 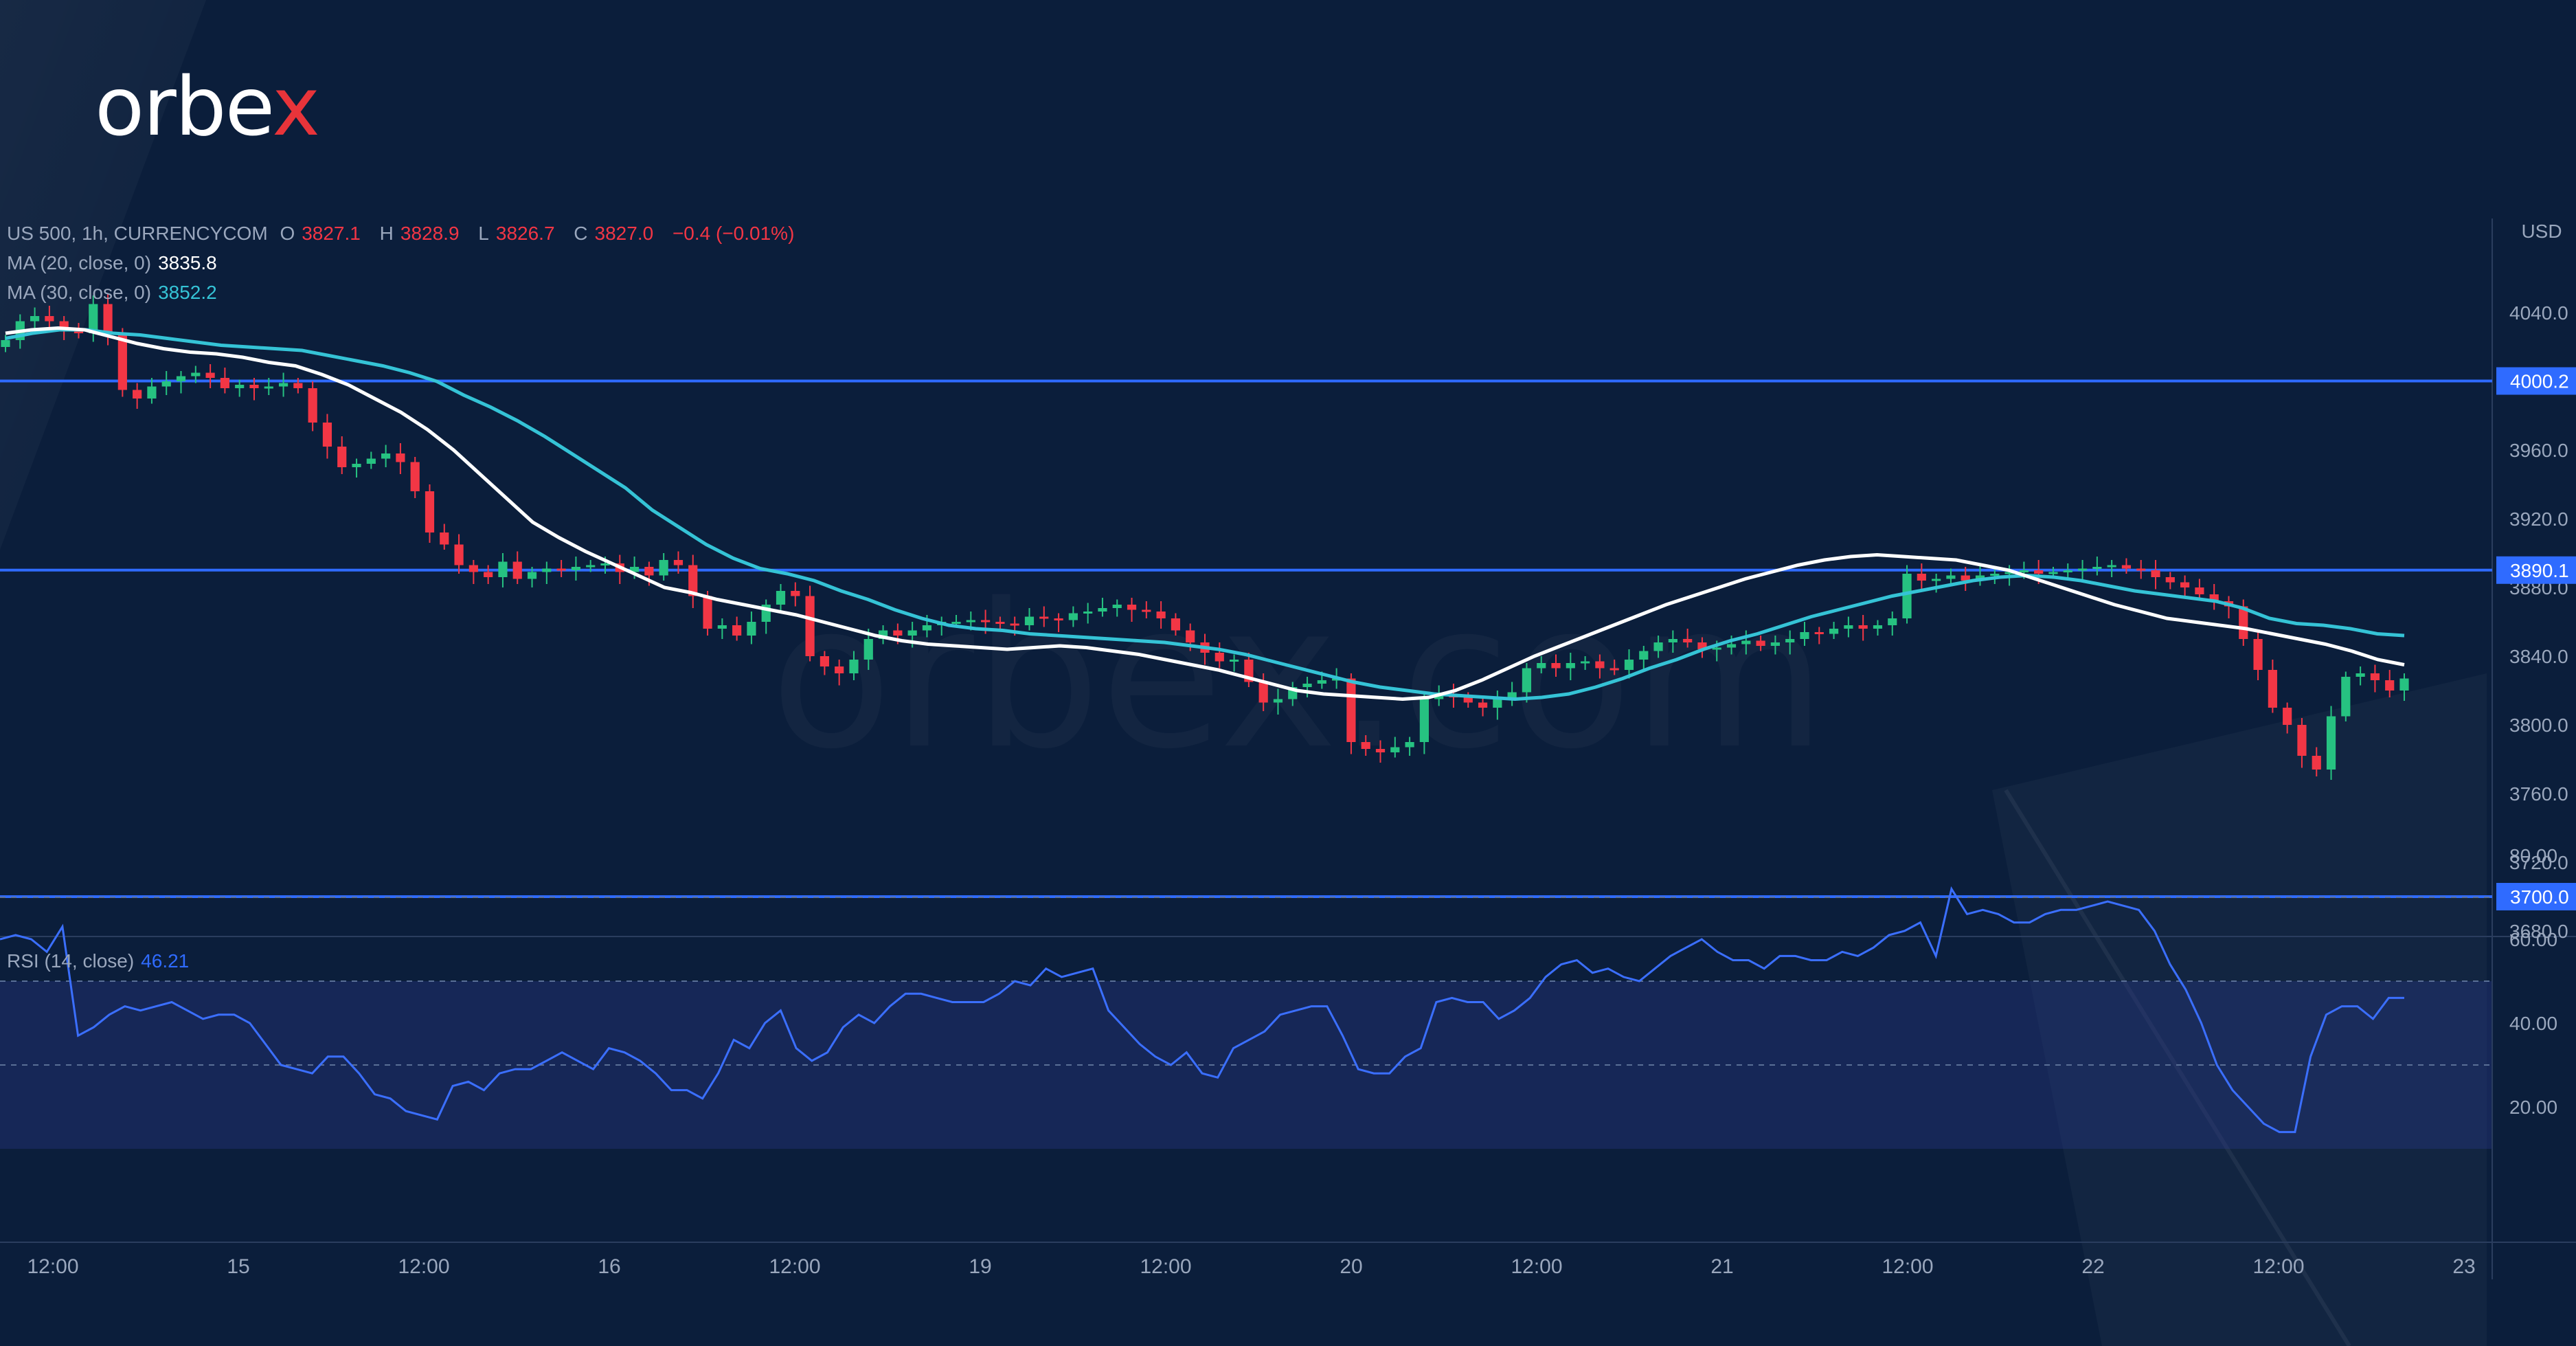 What do you see at coordinates (2533, 939) in the screenshot?
I see `rsi-tick-label: 60.00` at bounding box center [2533, 939].